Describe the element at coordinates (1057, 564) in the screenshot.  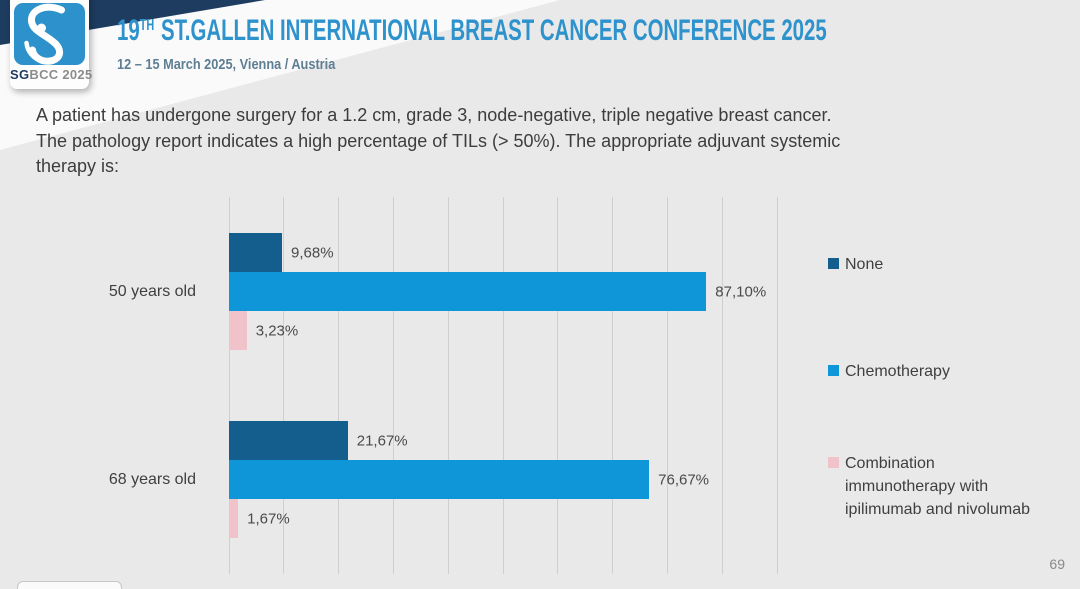
I see `page-number: 69` at that location.